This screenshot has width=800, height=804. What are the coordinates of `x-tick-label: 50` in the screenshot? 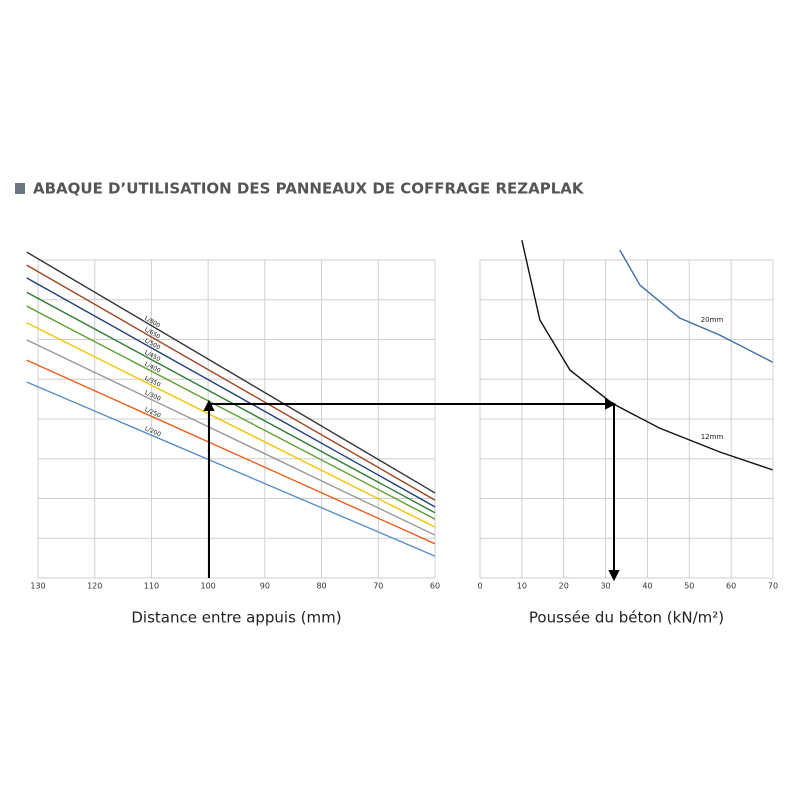 It's located at (689, 586).